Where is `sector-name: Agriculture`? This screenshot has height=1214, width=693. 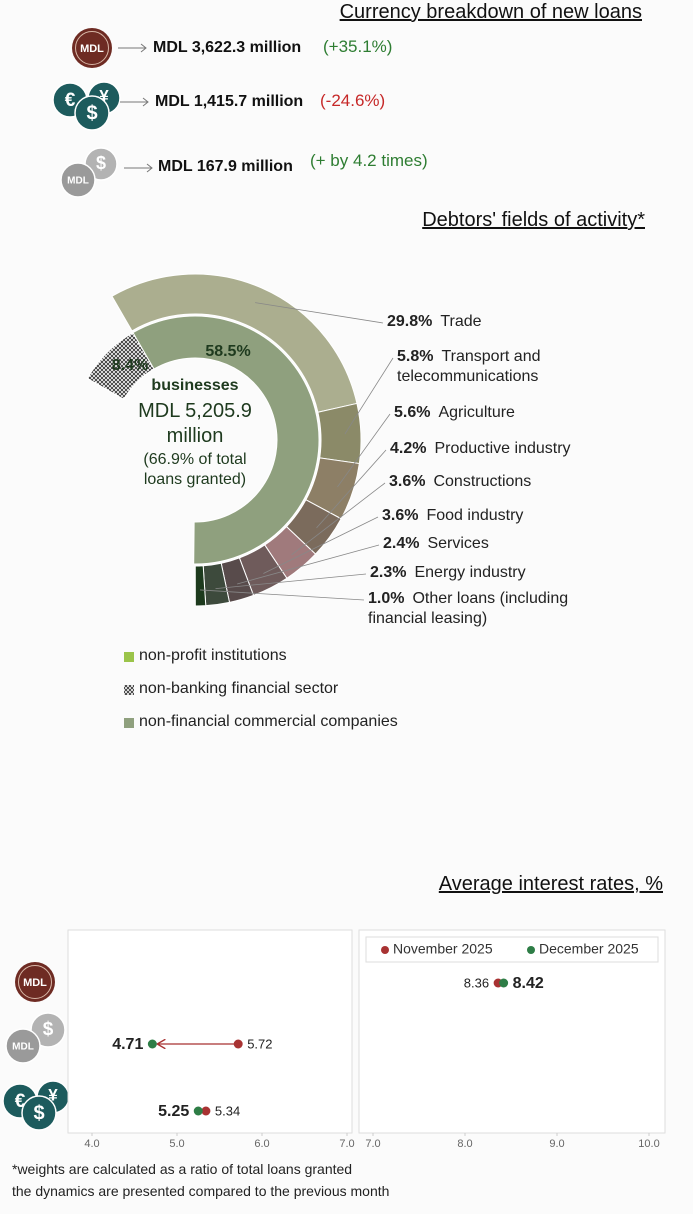
sector-name: Agriculture is located at coordinates (476, 412).